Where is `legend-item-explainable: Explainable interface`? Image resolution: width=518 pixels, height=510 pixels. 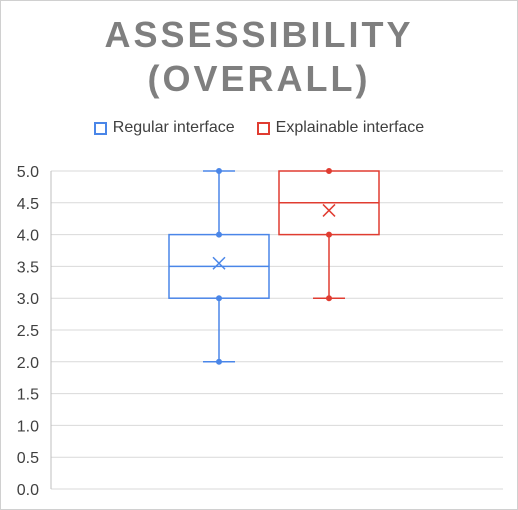
legend-item-explainable: Explainable interface is located at coordinates (340, 128).